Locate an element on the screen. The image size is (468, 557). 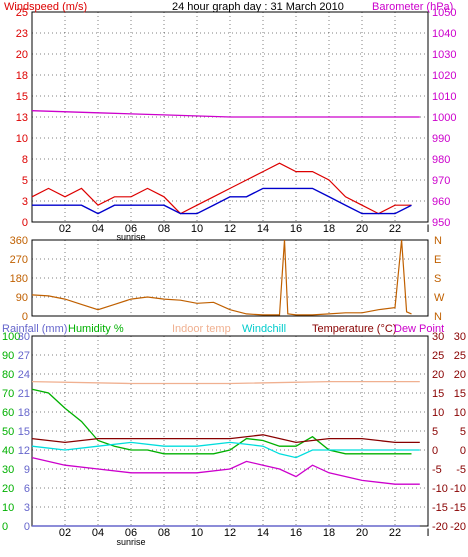
temperature-line is located at coordinates (225, 439).